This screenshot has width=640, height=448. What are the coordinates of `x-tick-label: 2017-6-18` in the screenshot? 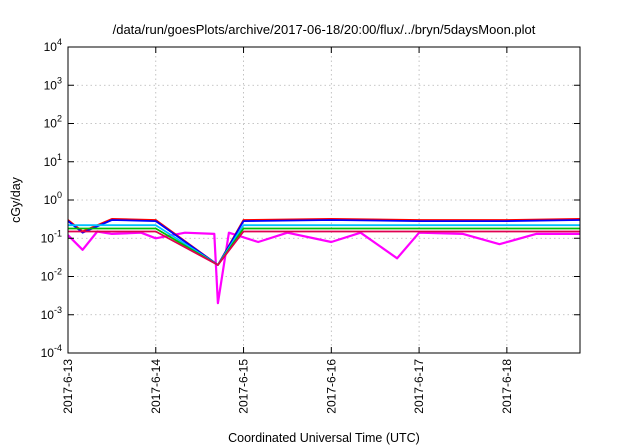 It's located at (507, 386).